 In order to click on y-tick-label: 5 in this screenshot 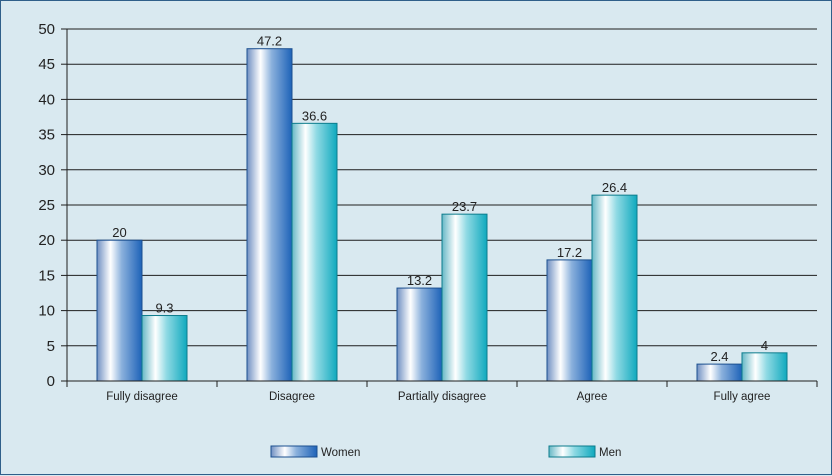, I will do `click(51, 346)`.